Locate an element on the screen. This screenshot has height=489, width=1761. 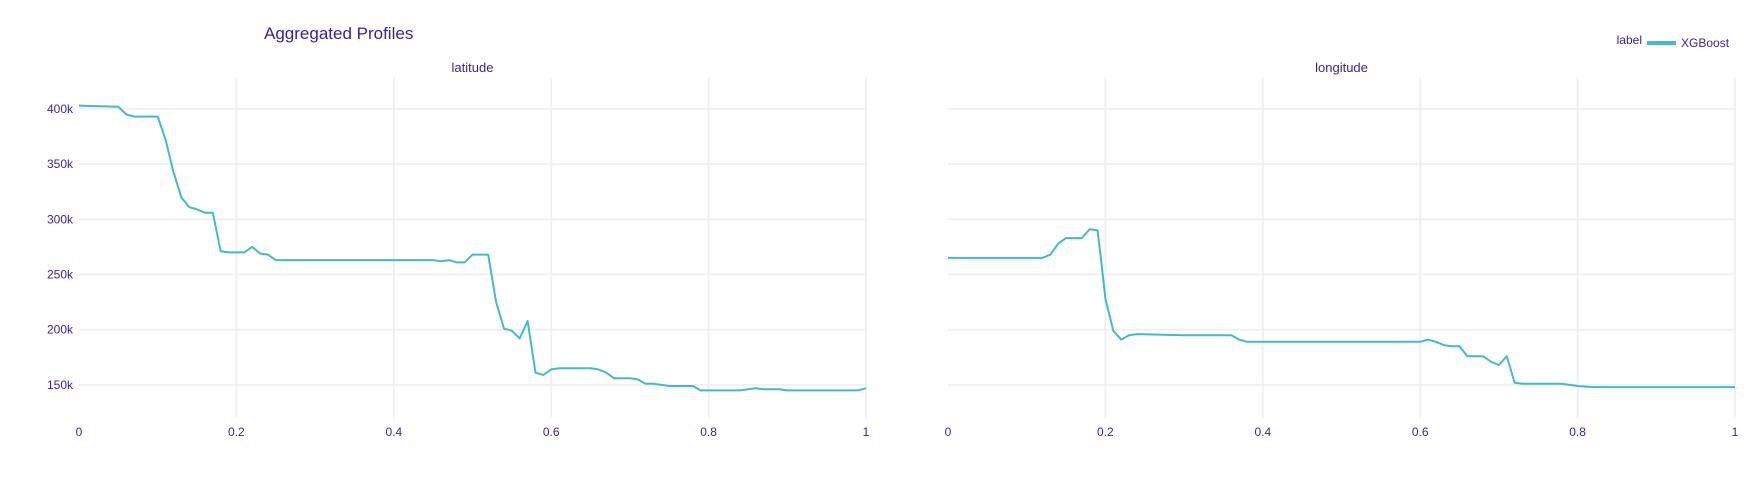
y-tick-label: 150k is located at coordinates (60, 385).